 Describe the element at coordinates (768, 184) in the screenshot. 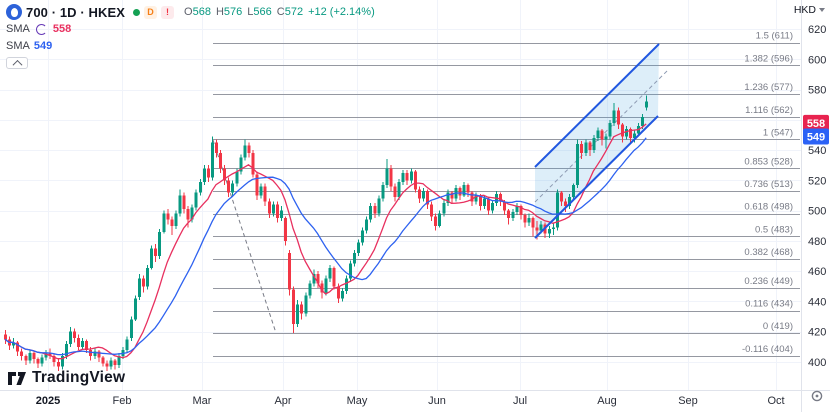

I see `svg-text: 0.736 (513)` at that location.